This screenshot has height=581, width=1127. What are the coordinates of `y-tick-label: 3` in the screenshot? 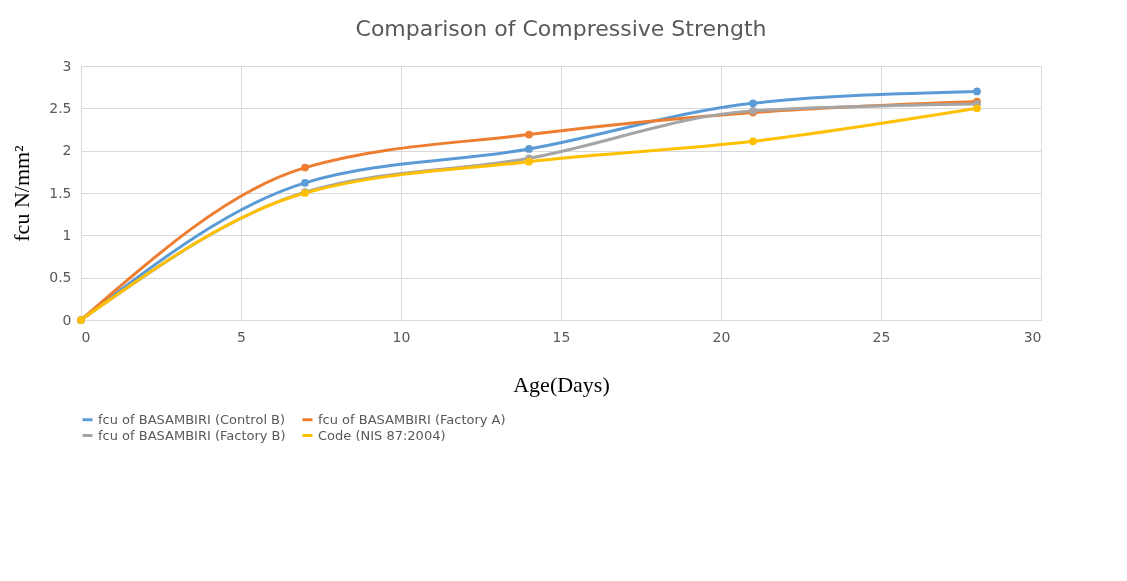 It's located at (67, 65).